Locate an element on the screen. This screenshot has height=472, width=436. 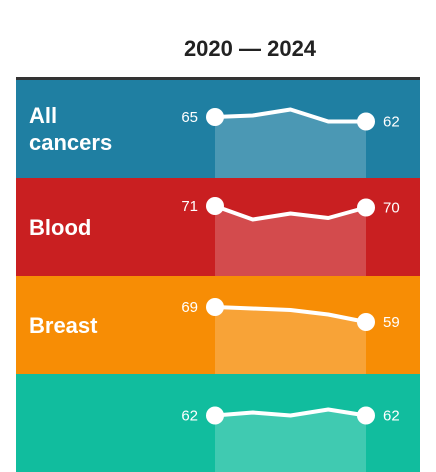
chart-title: 2020 — 2024 is located at coordinates (234, 49).